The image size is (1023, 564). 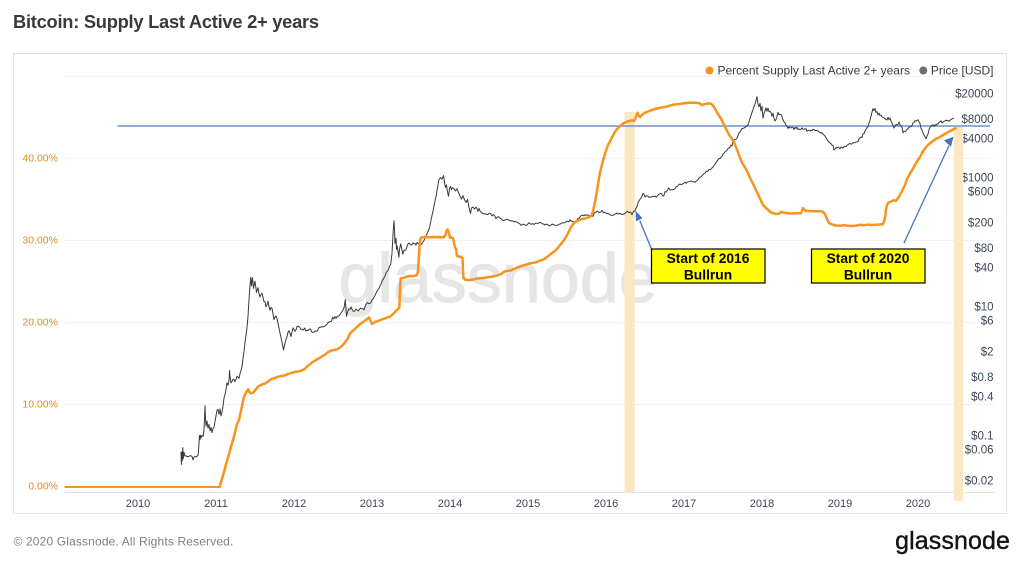 I want to click on svg-text: 20.00%, so click(x=40, y=323).